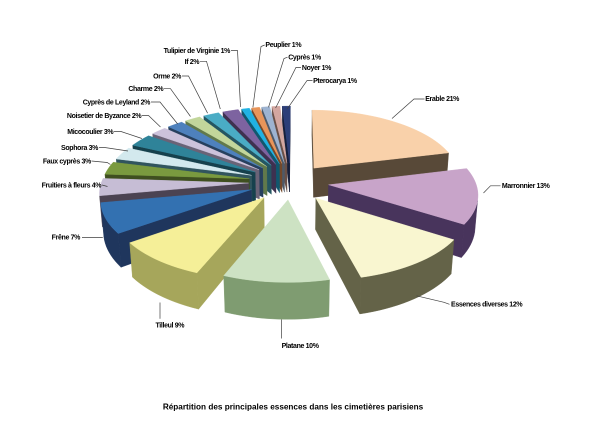 The height and width of the screenshot is (432, 615). I want to click on svg-text: Noyer 1%, so click(317, 68).